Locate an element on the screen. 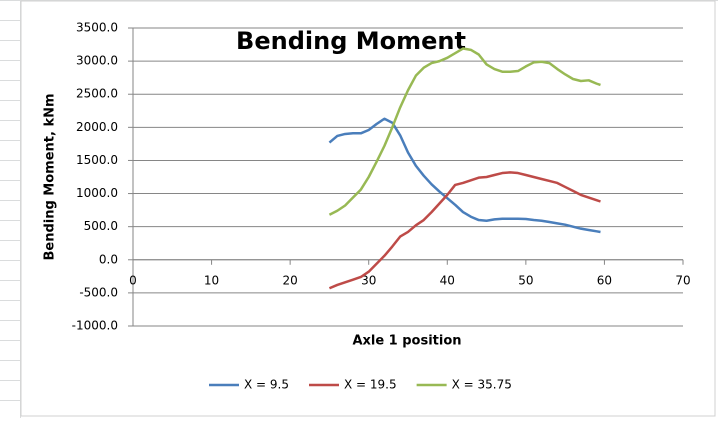  x-tick-label: 30 is located at coordinates (368, 280).